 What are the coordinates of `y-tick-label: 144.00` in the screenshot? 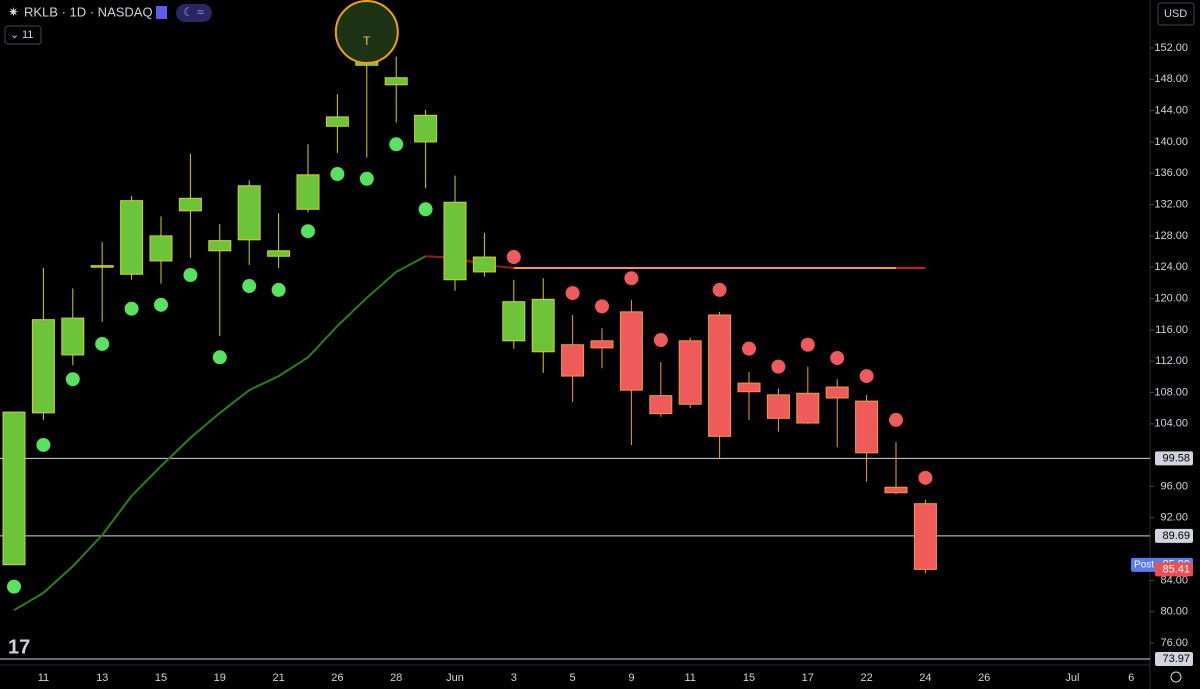 It's located at (1171, 111).